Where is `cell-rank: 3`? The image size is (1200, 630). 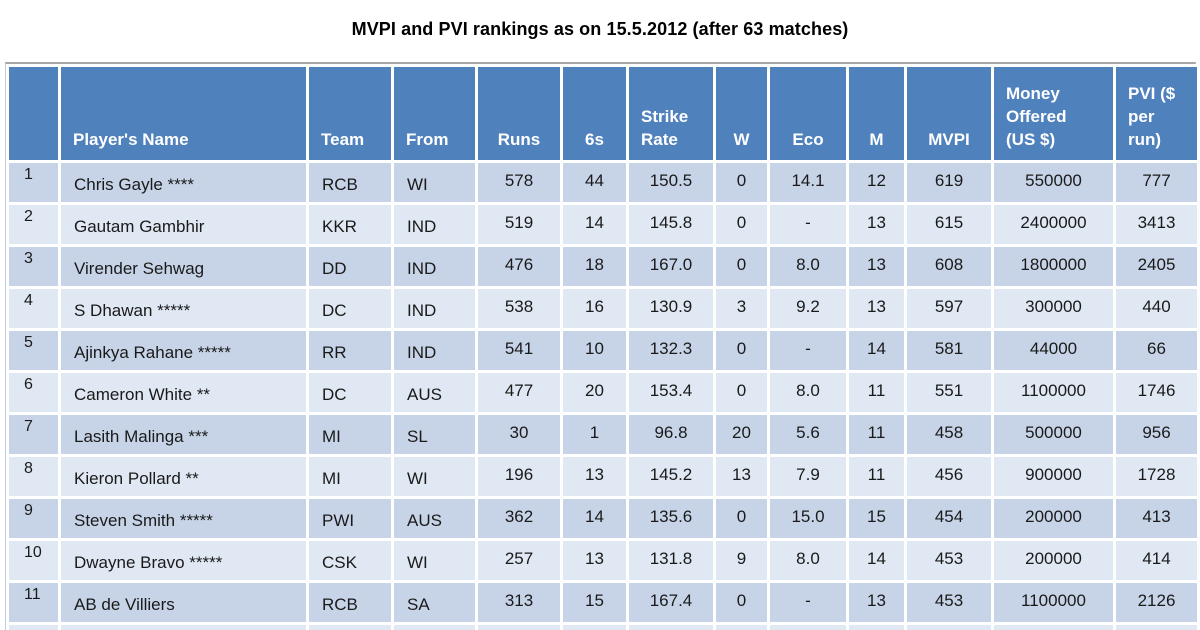
cell-rank: 3 is located at coordinates (33, 266).